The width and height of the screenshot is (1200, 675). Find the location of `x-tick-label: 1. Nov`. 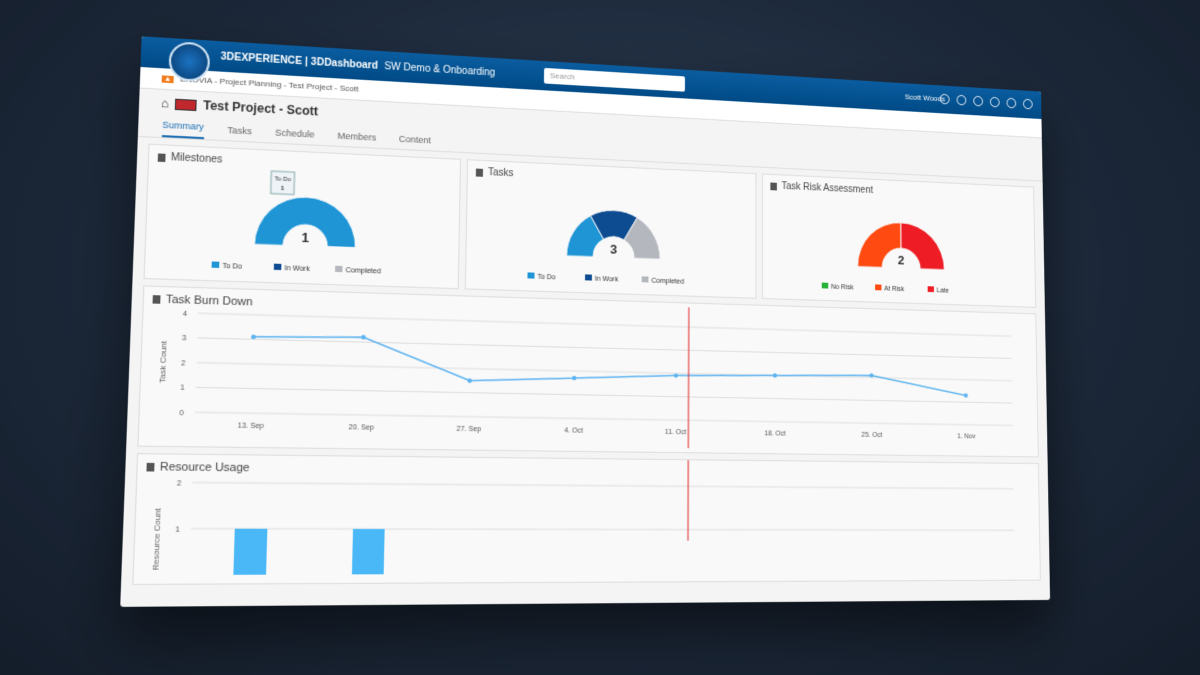

x-tick-label: 1. Nov is located at coordinates (966, 436).